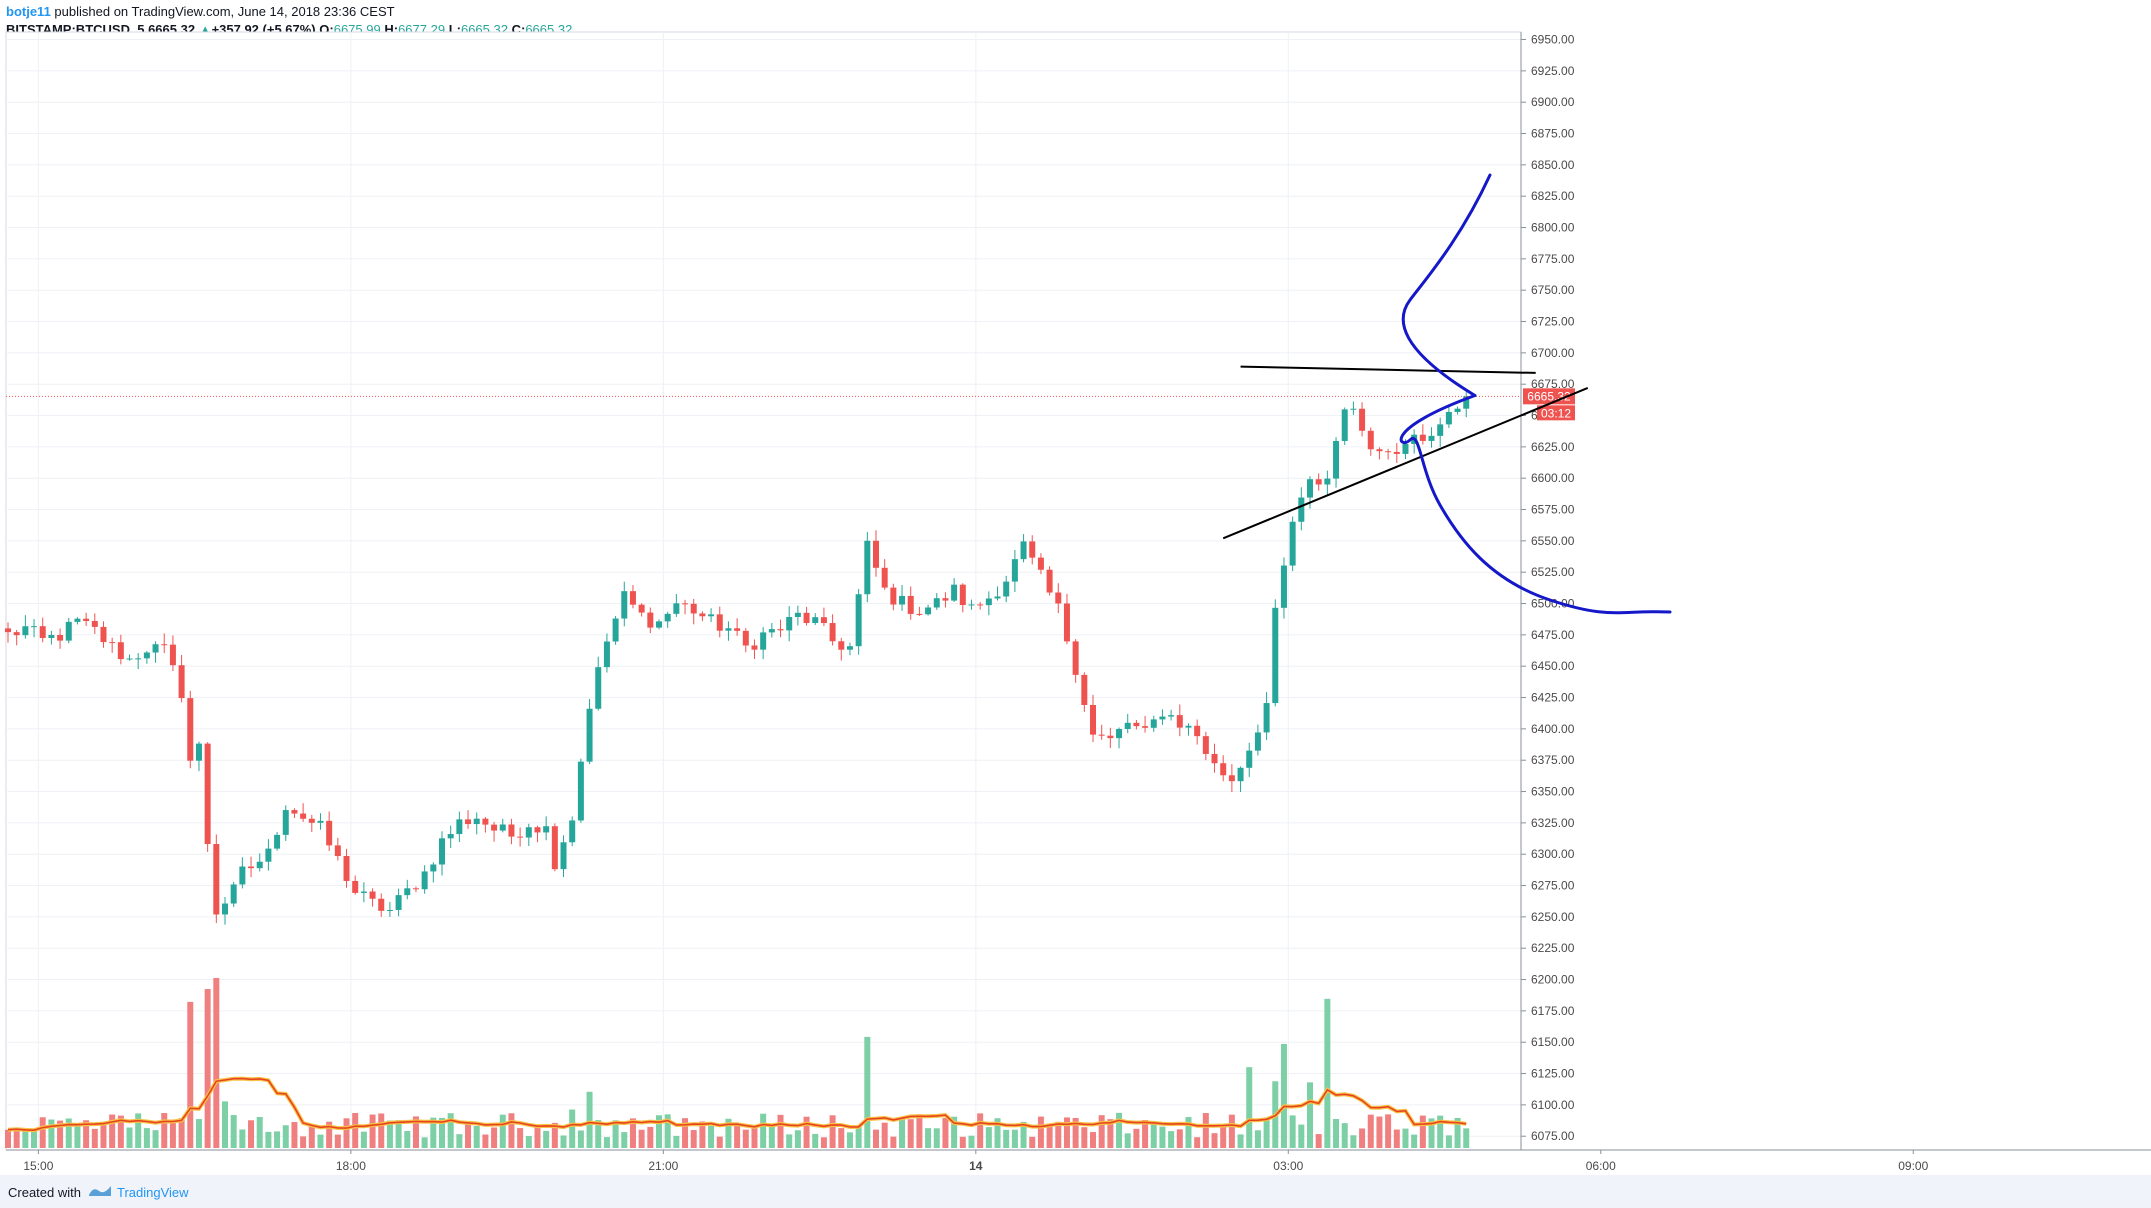 This screenshot has width=2151, height=1208. What do you see at coordinates (1556, 413) in the screenshot?
I see `countdown-tag` at bounding box center [1556, 413].